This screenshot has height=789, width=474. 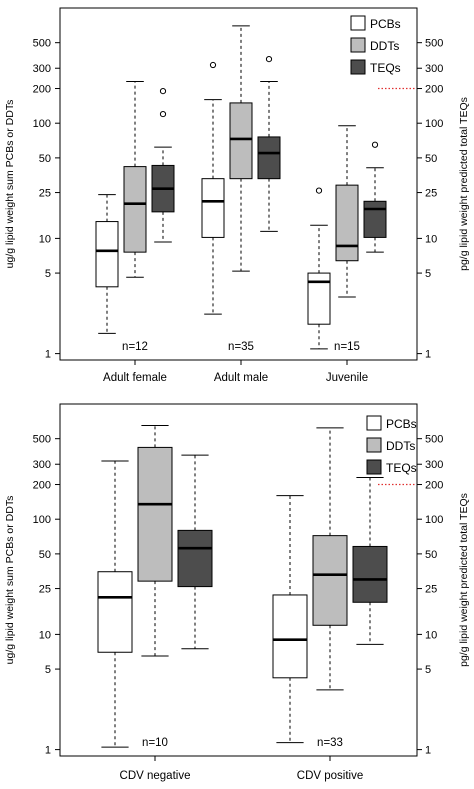 What do you see at coordinates (135, 347) in the screenshot?
I see `sample-size-label: n=12` at bounding box center [135, 347].